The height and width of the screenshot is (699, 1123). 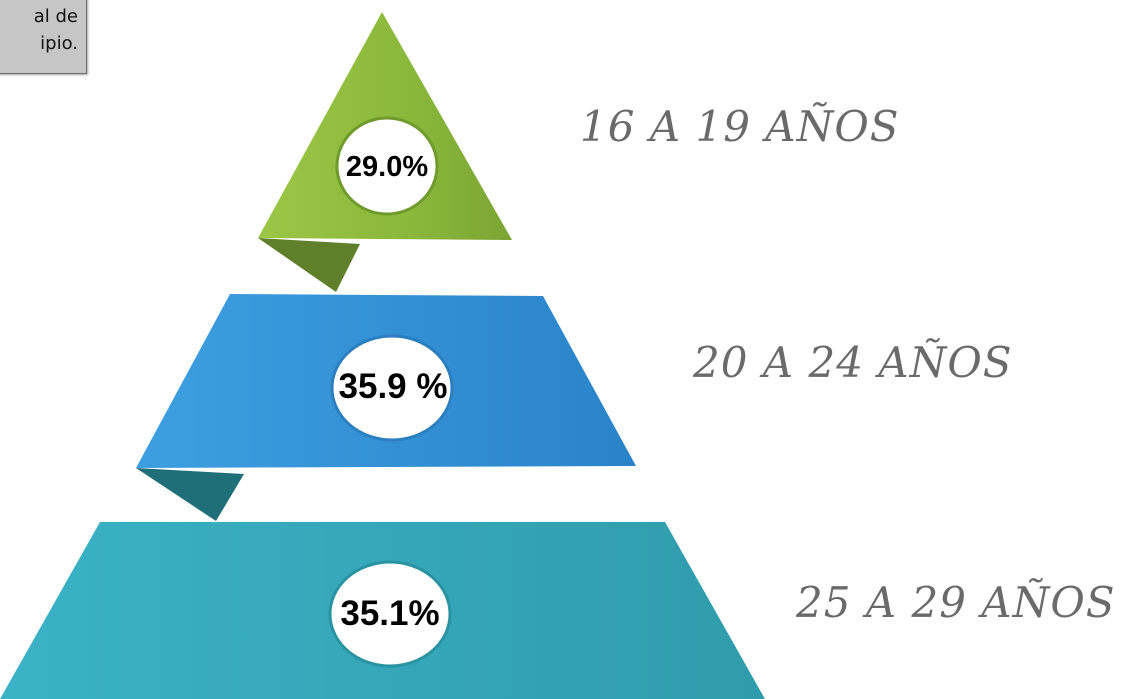 I want to click on note-box: al de ipio., so click(x=43, y=37).